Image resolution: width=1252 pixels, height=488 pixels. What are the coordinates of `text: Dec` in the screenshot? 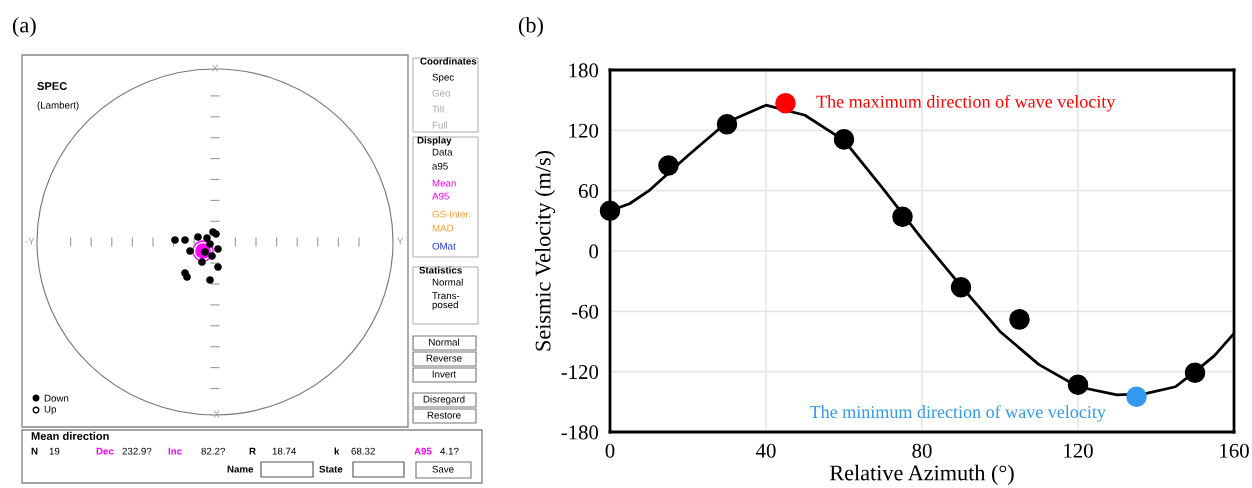 It's located at (105, 451).